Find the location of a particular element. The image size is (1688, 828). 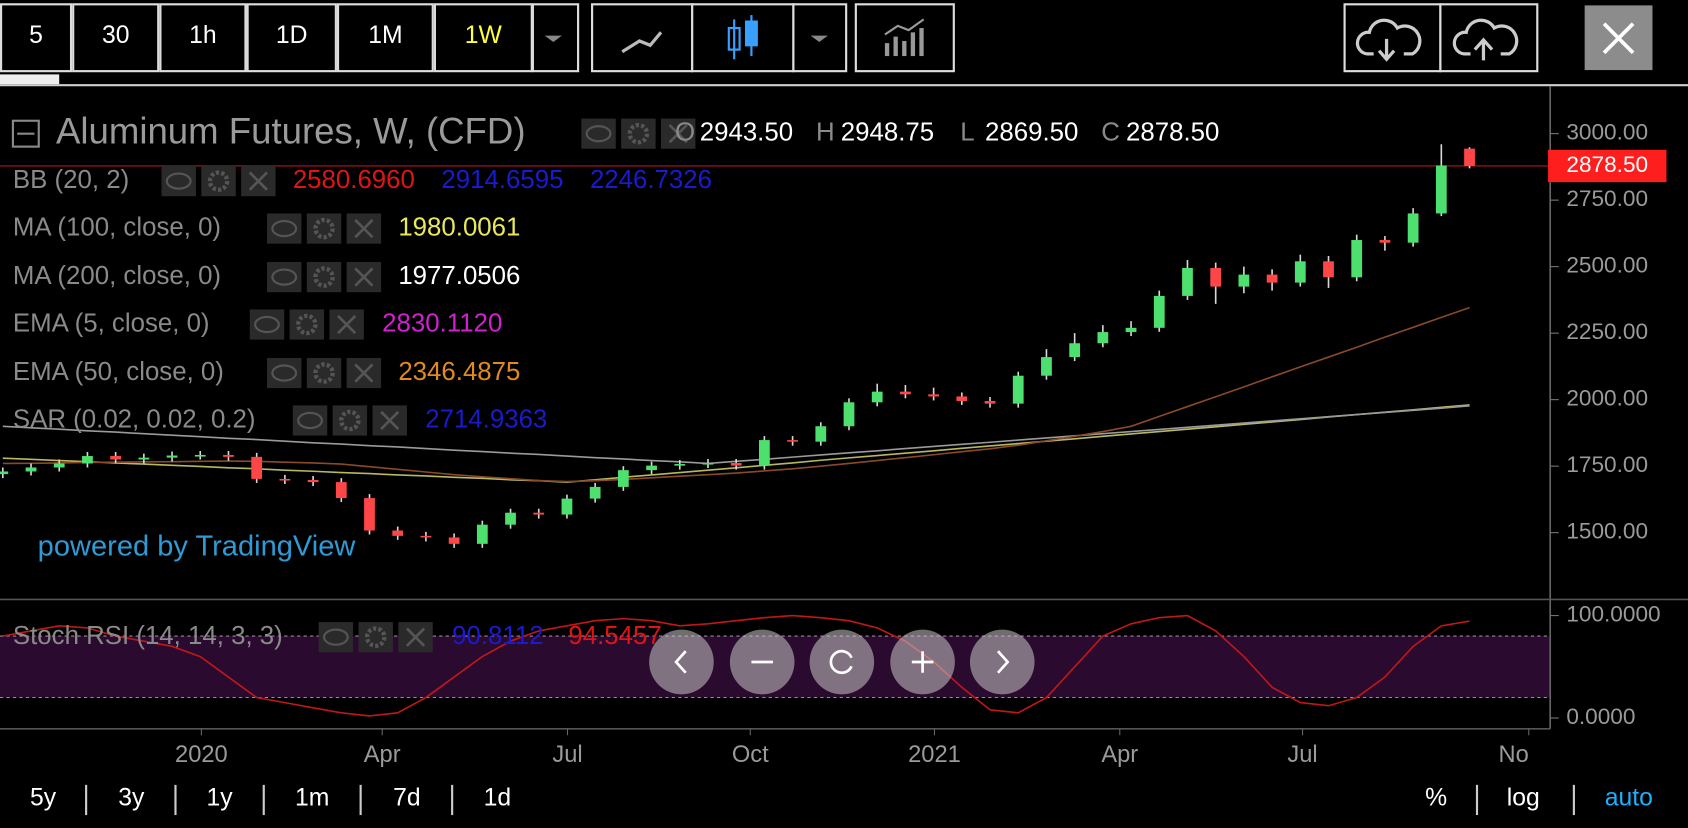

ohlc-value: 2878.50 is located at coordinates (1172, 133).